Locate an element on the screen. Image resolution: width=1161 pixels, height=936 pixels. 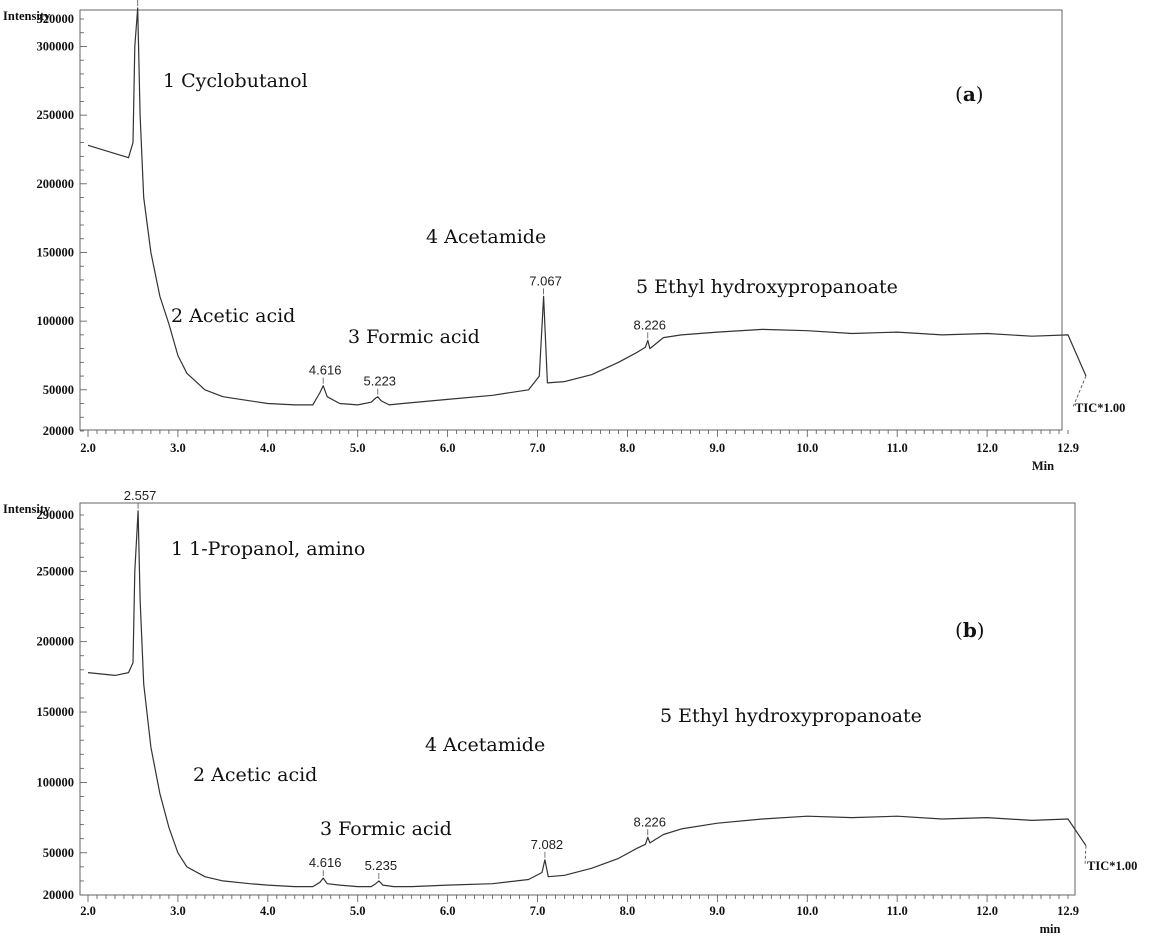
panel-label: (b) is located at coordinates (970, 630).